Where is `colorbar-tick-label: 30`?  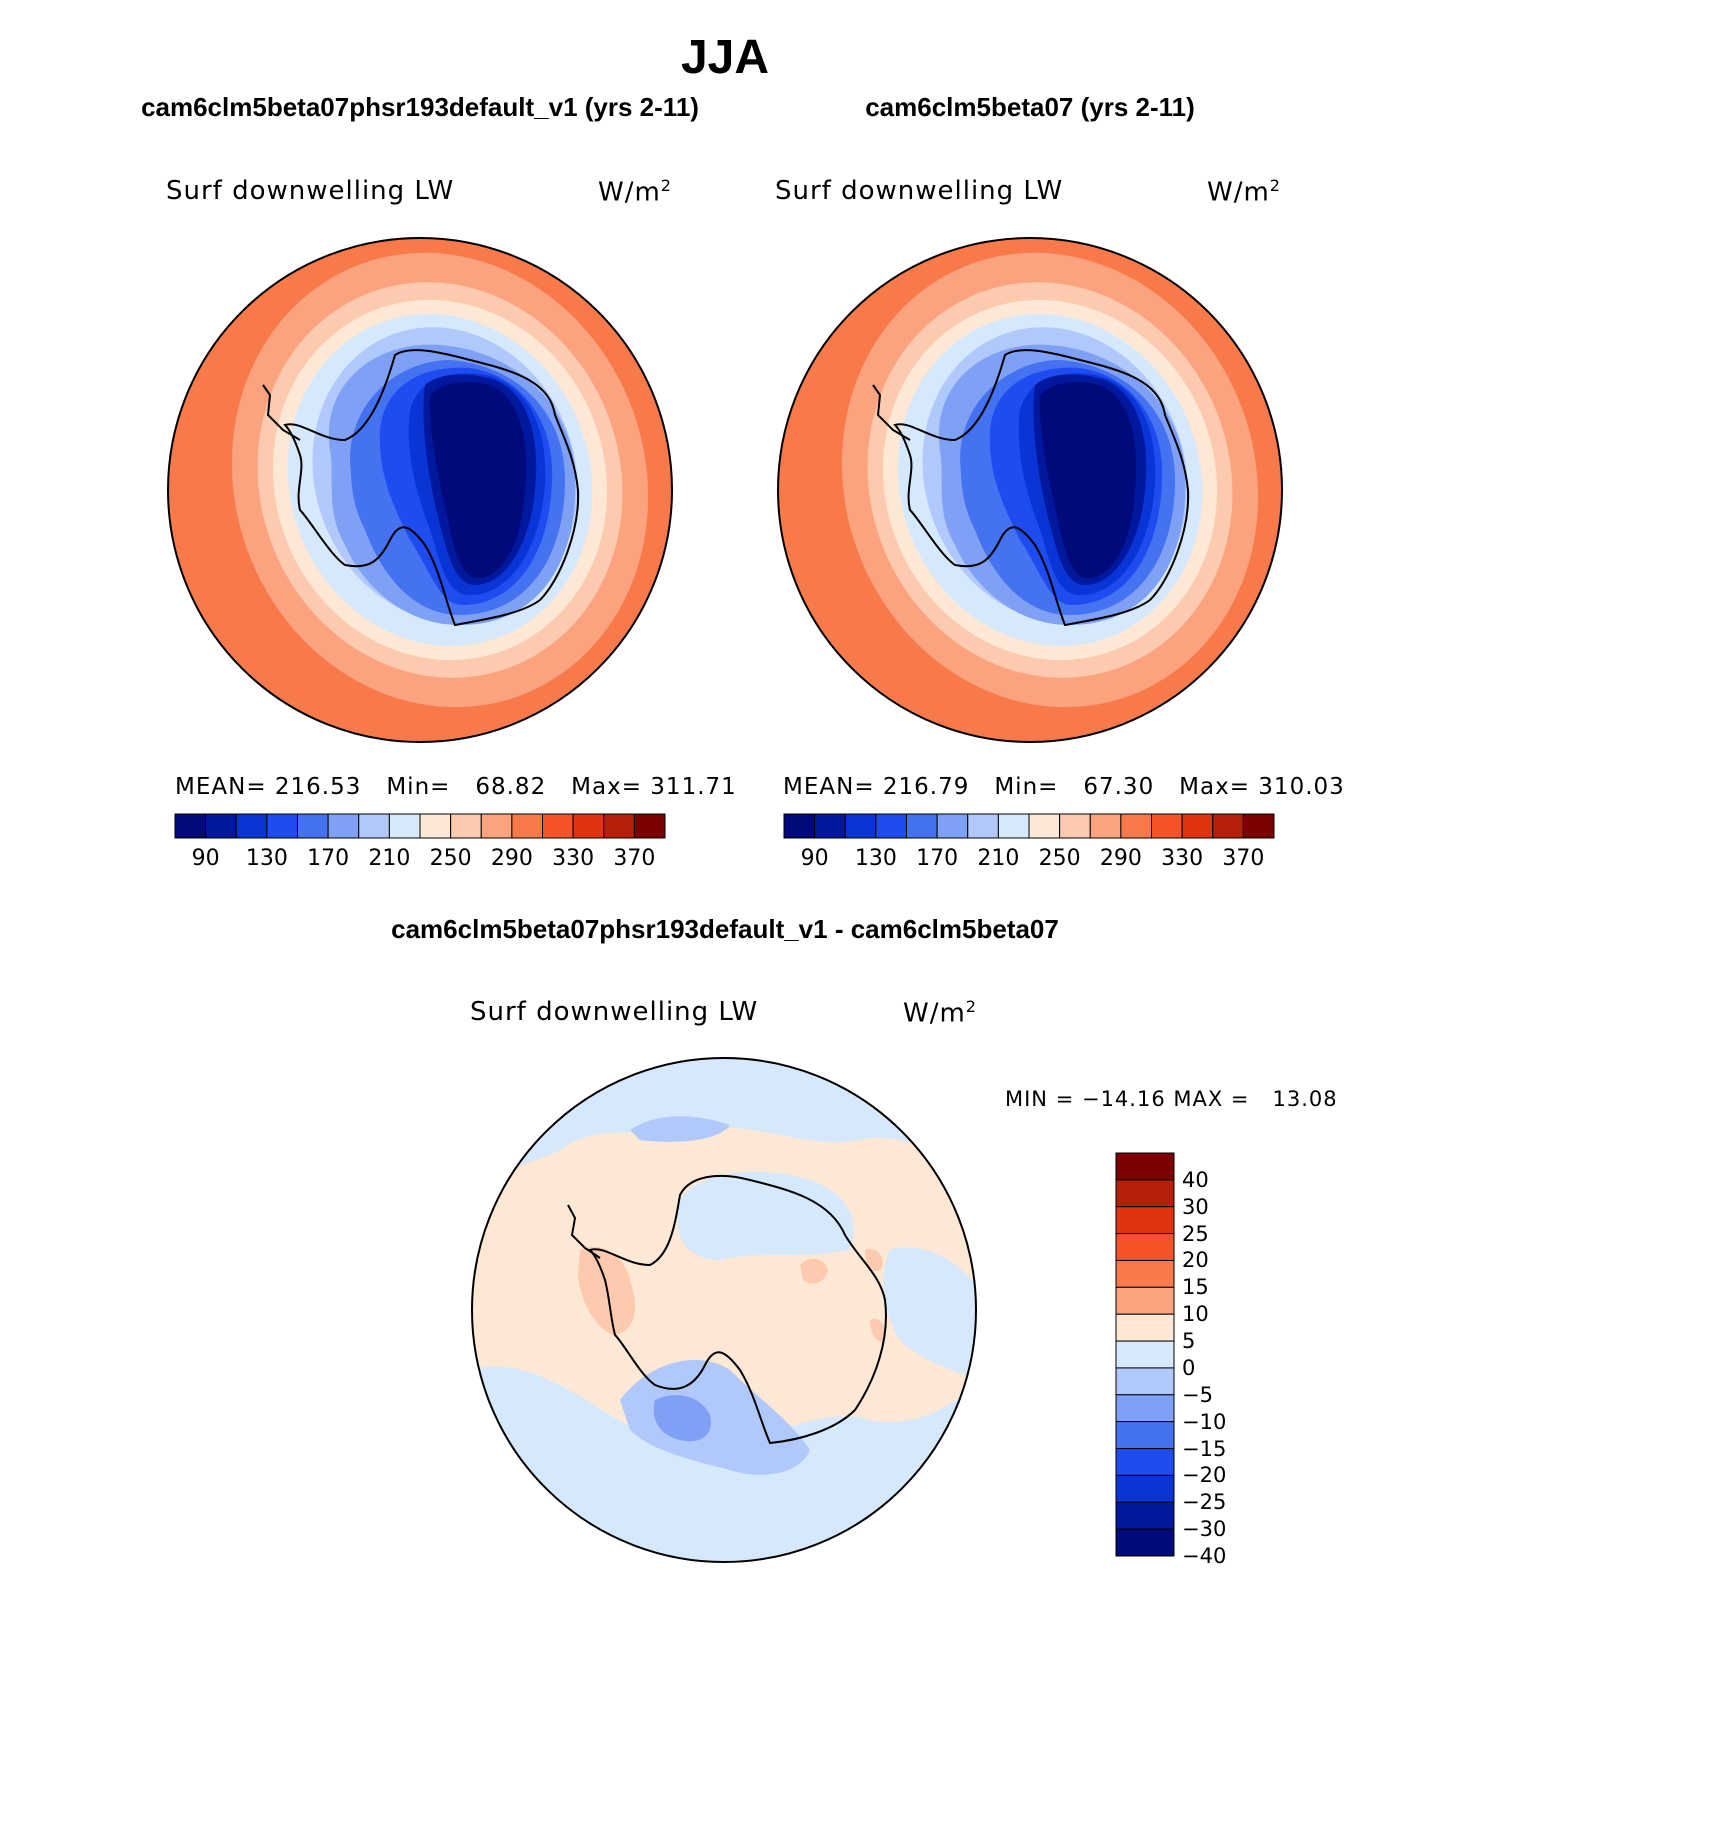
colorbar-tick-label: 30 is located at coordinates (1195, 1206).